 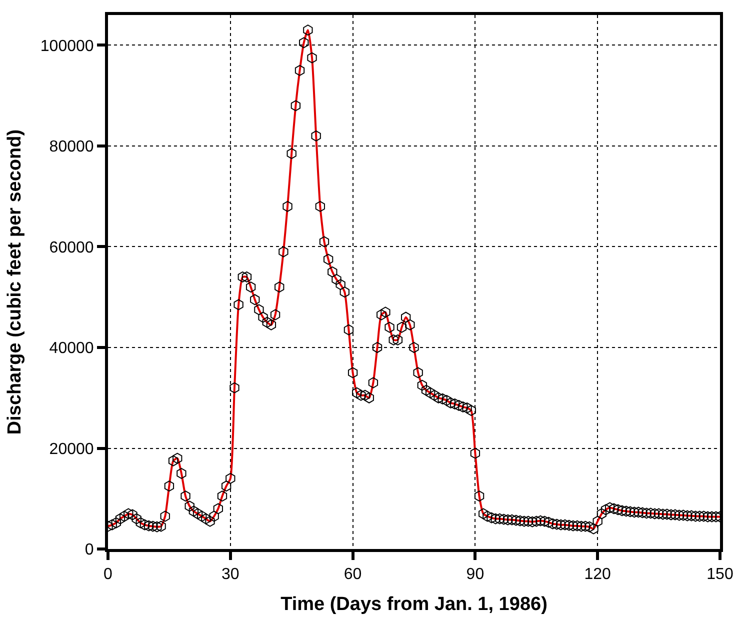 I want to click on y-axis-title: Discharge (cubic feet per second), so click(x=15, y=282).